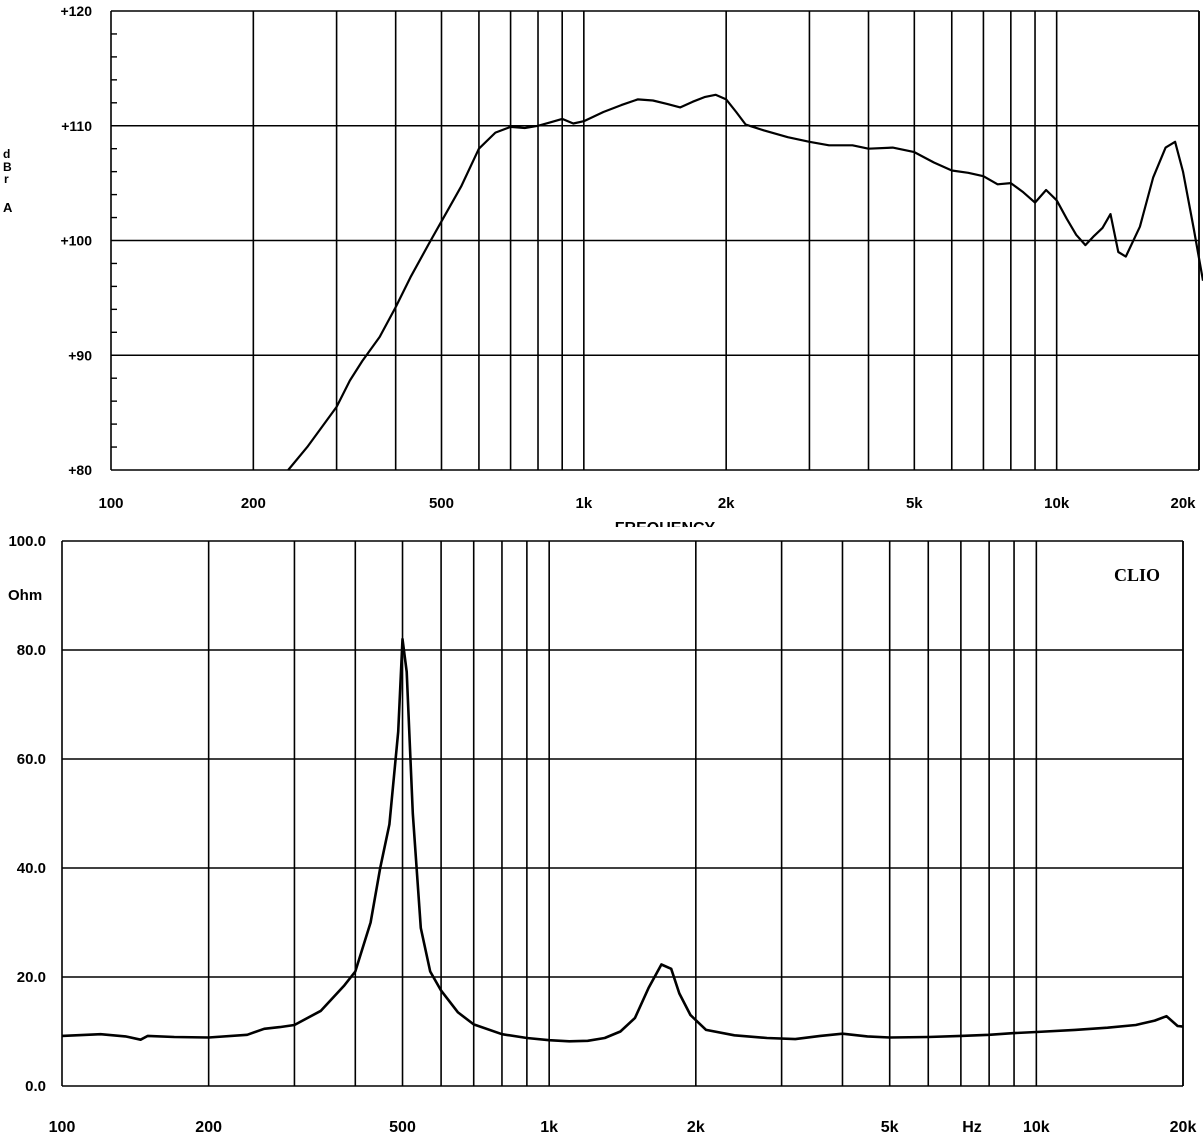  What do you see at coordinates (1036, 1127) in the screenshot?
I see `impedance-x-tick-label: 10k` at bounding box center [1036, 1127].